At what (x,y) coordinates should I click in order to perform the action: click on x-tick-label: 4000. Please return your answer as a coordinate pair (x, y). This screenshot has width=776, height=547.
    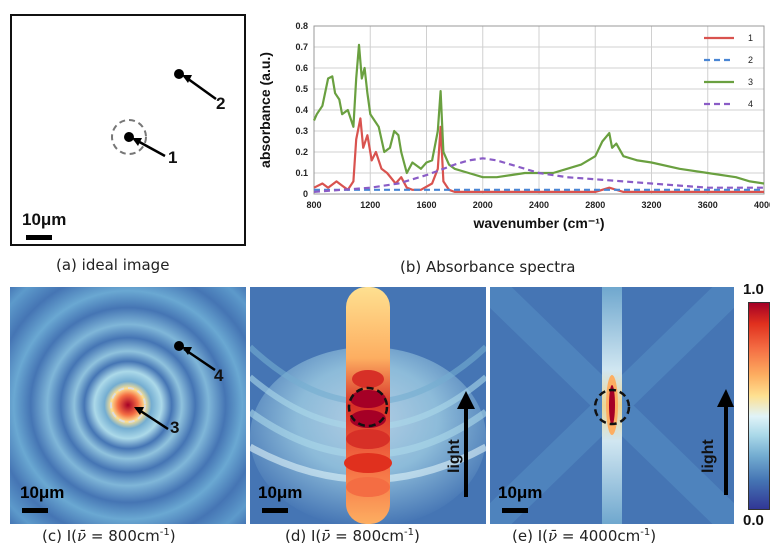
    Looking at the image, I should click on (762, 205).